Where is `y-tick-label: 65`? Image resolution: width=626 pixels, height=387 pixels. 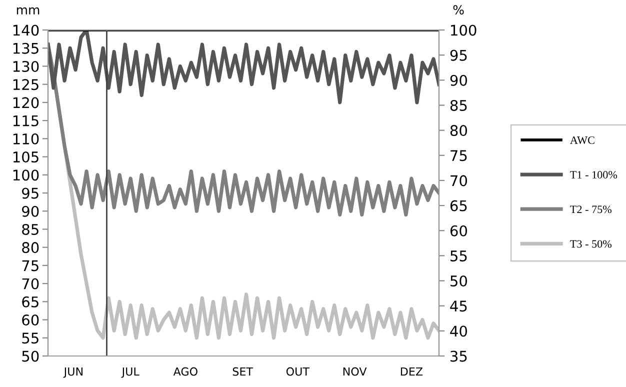
y-tick-label: 65 is located at coordinates (30, 302).